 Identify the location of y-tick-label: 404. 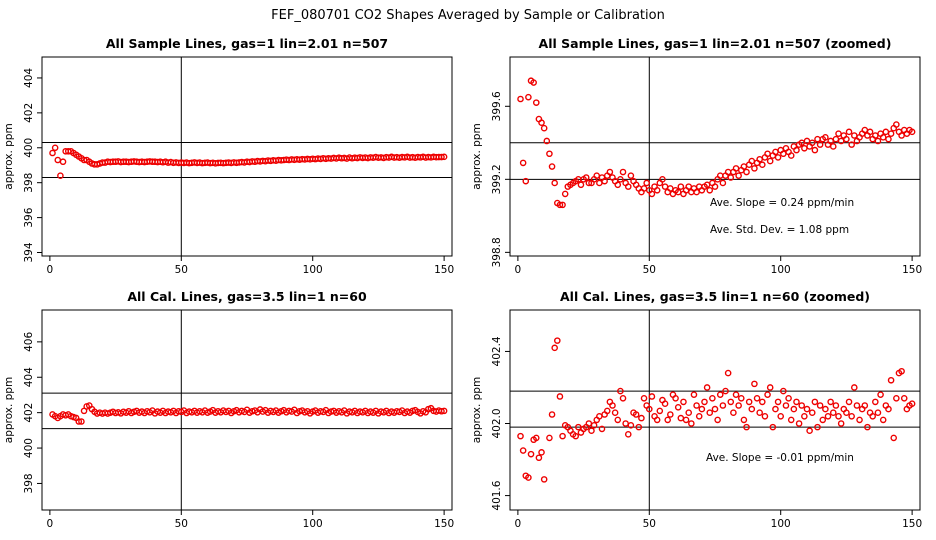
(29, 377).